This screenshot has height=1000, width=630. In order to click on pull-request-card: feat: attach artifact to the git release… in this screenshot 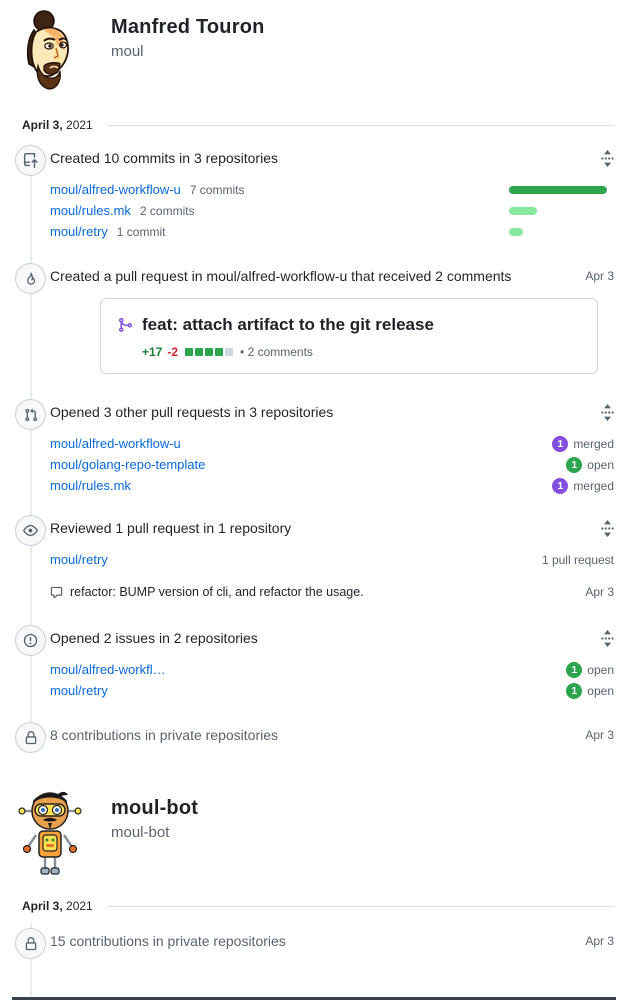, I will do `click(349, 336)`.